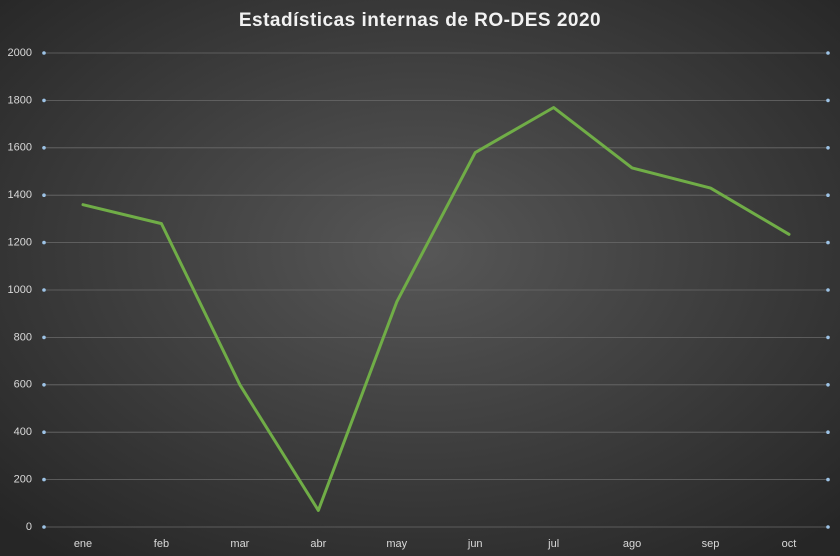 The height and width of the screenshot is (556, 840). What do you see at coordinates (396, 544) in the screenshot?
I see `x-tick-label: may` at bounding box center [396, 544].